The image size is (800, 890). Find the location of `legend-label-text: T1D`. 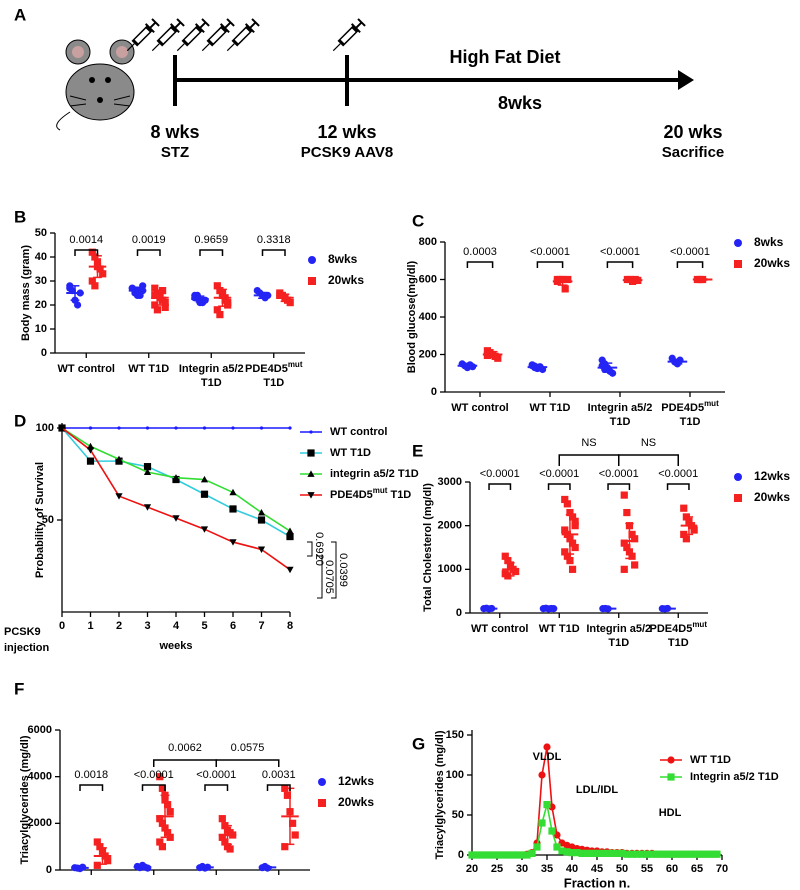

legend-label-text: T1D is located at coordinates (400, 495).